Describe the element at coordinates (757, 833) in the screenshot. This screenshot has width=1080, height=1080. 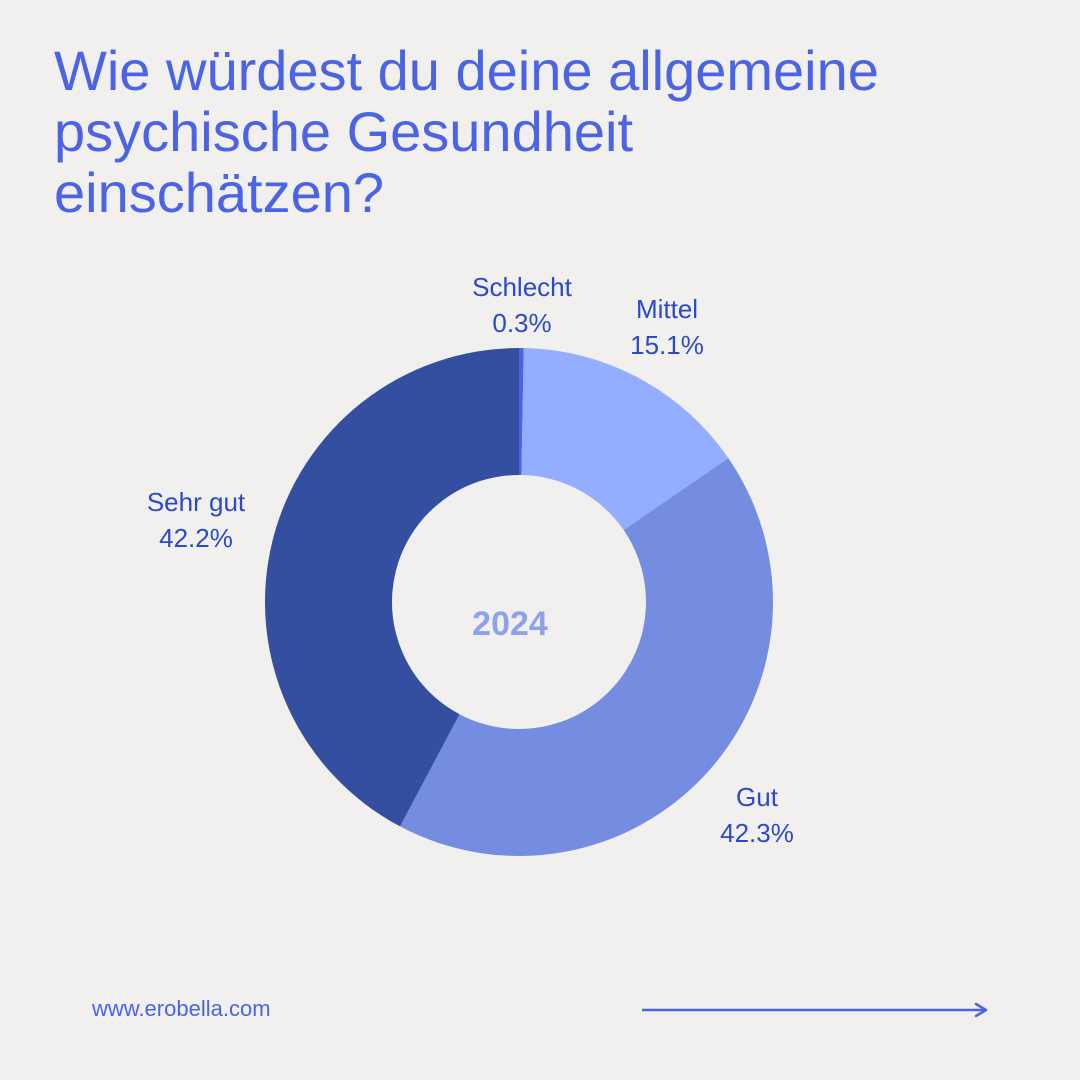
I see `slice-value-label: 42.3%` at that location.